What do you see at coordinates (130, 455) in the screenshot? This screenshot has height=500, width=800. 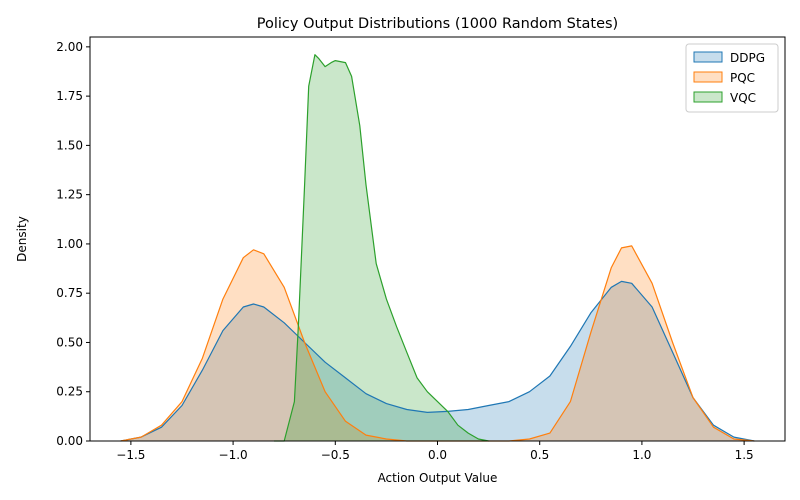 I see `x-tick-label: −1.5` at bounding box center [130, 455].